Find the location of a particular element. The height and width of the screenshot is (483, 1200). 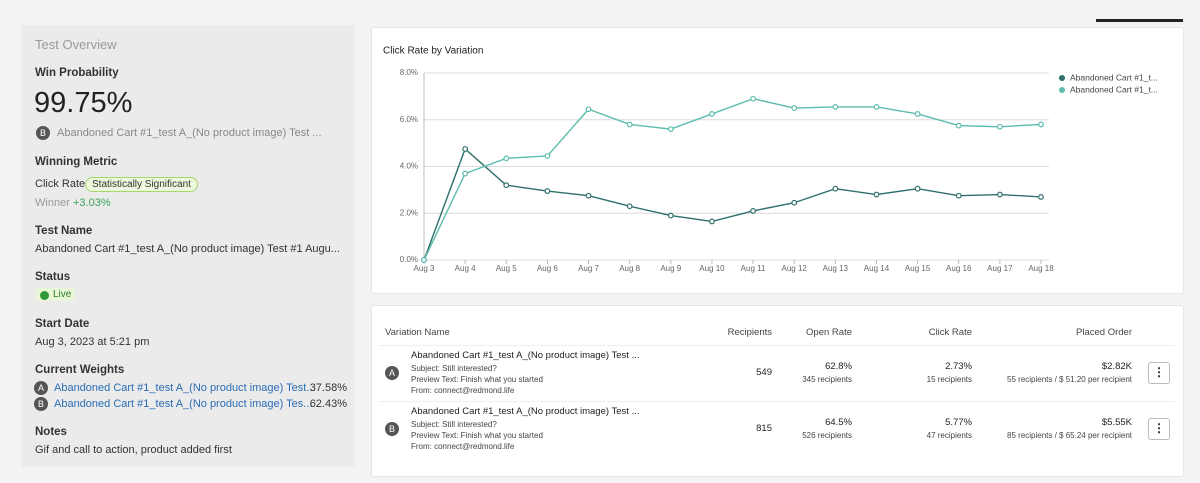

click-detail: 15 recipients is located at coordinates (949, 379).